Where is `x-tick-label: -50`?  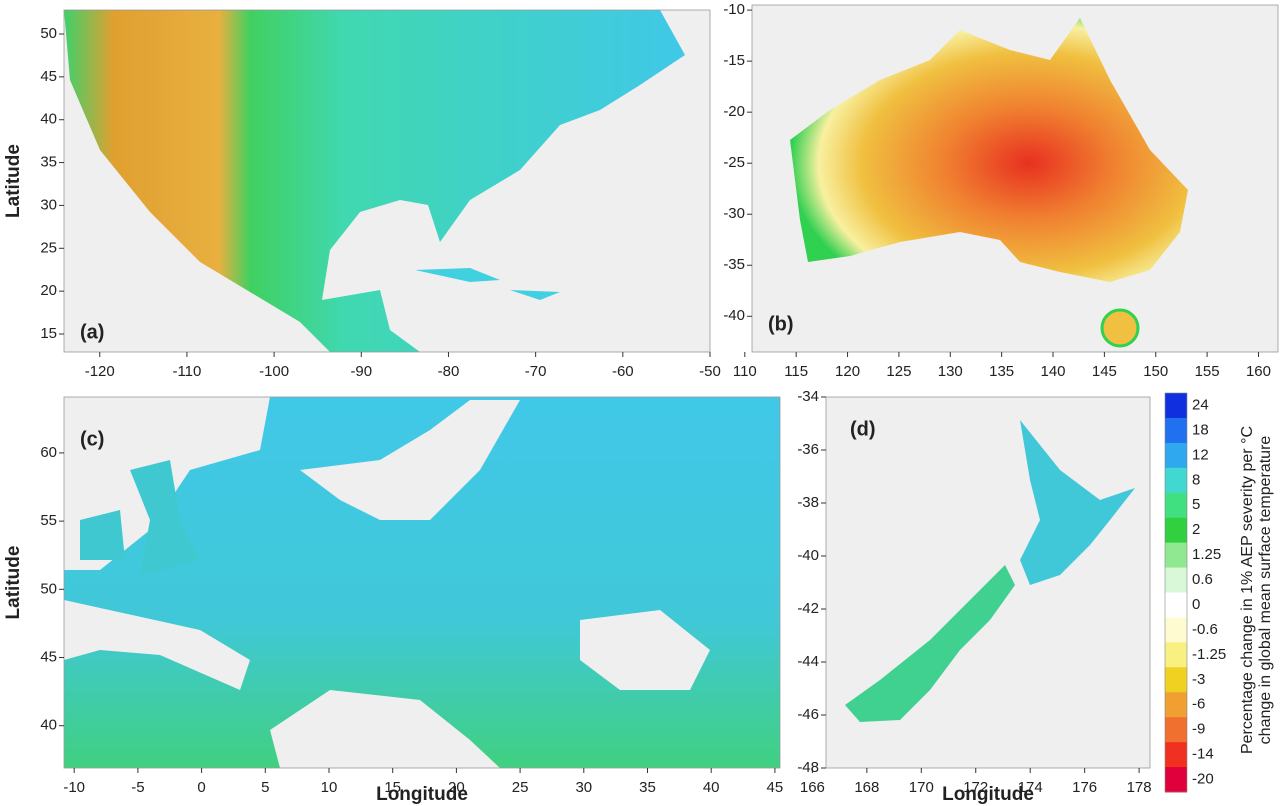 x-tick-label: -50 is located at coordinates (710, 371).